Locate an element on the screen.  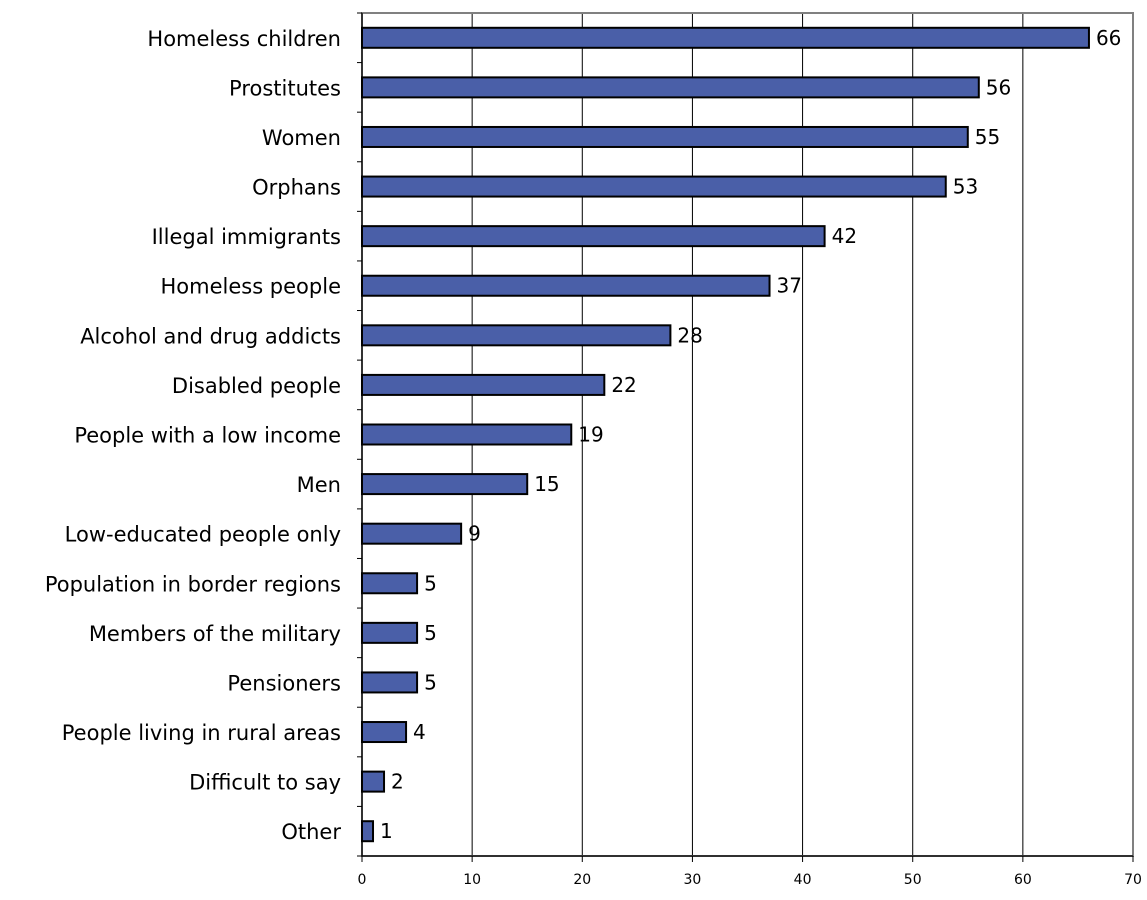
x-tick-label-30: 30 is located at coordinates (693, 880).